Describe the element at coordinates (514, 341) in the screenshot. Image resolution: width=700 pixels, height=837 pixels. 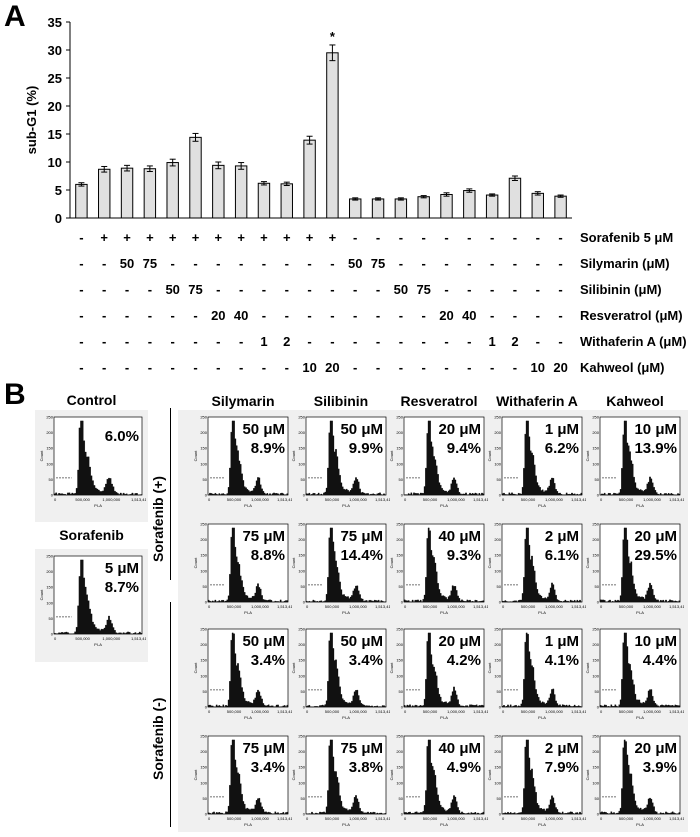
I see `condition-cell: 2` at that location.